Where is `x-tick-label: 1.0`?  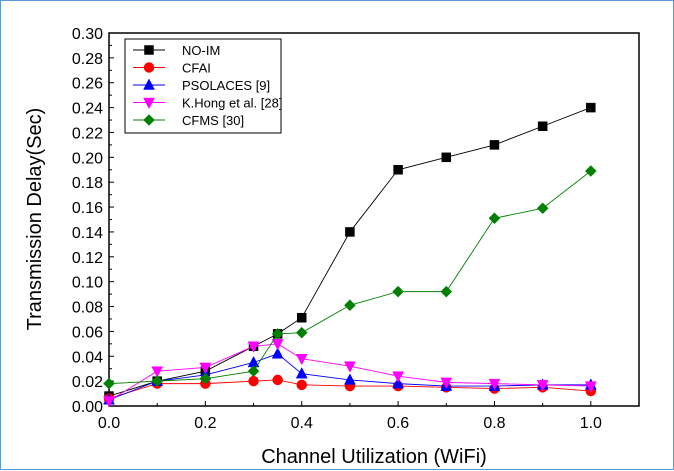
x-tick-label: 1.0 is located at coordinates (591, 423).